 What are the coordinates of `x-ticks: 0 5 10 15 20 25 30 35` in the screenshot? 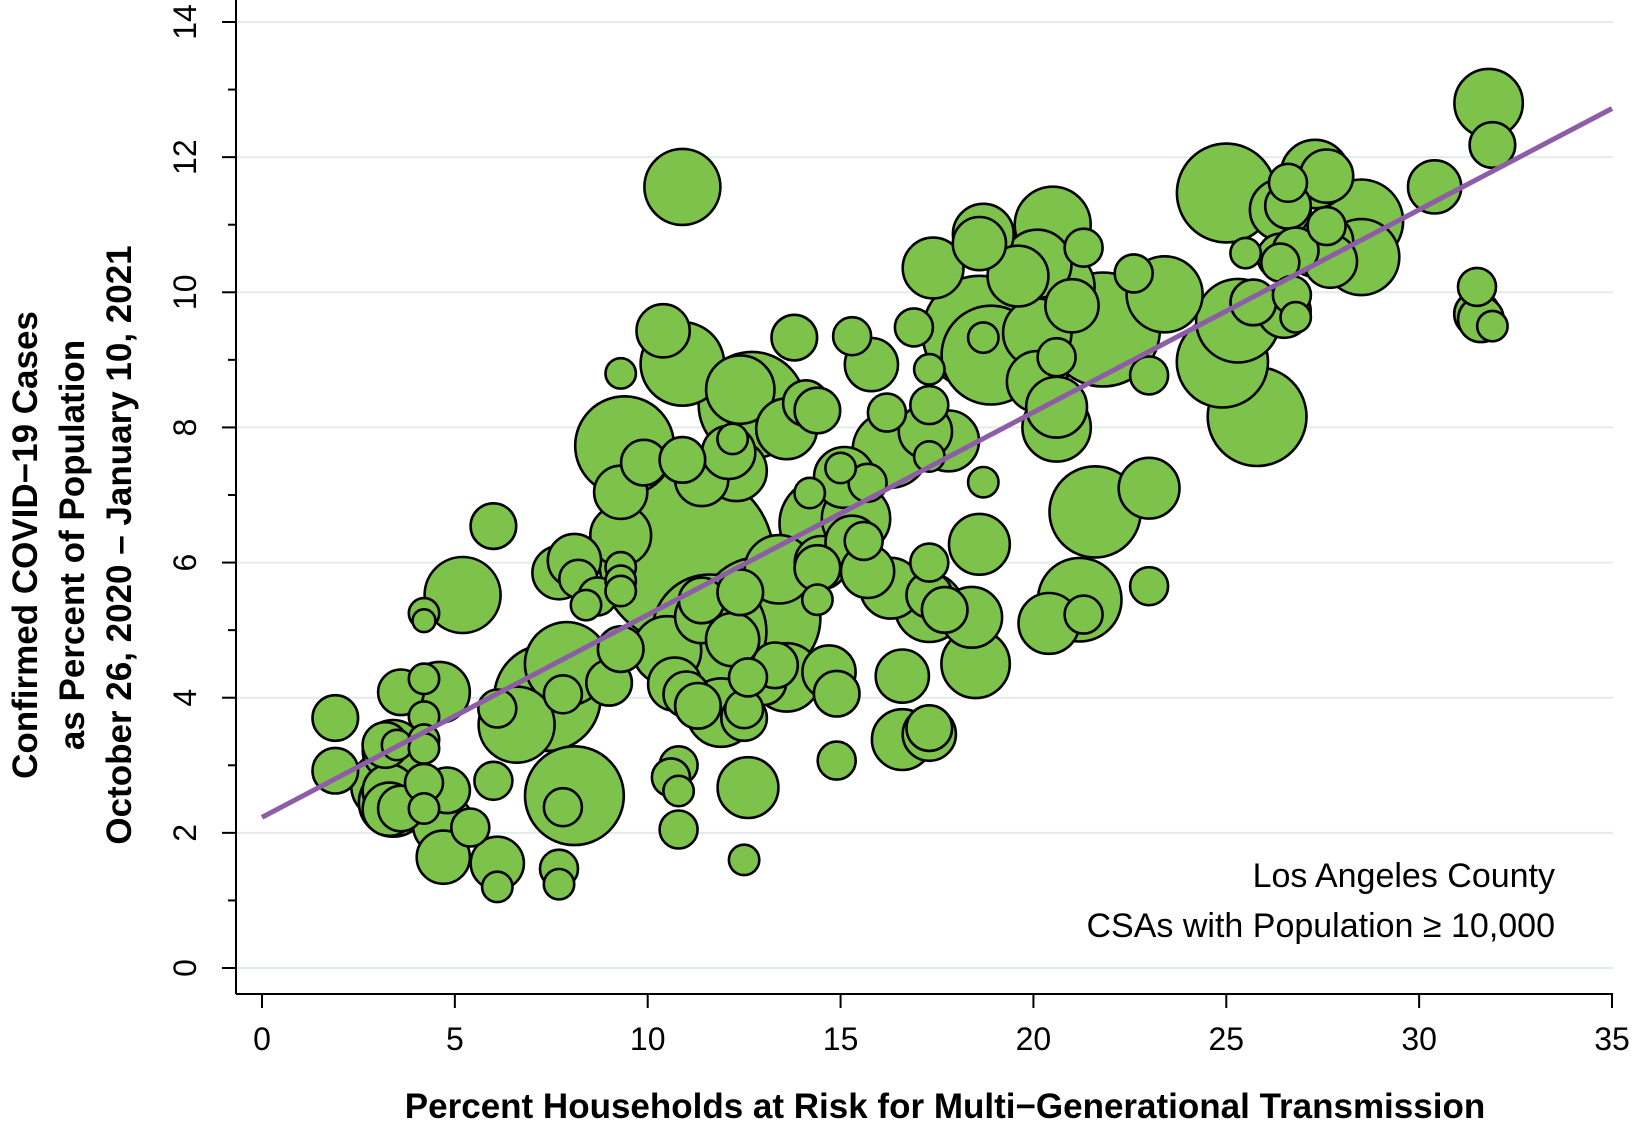 It's located at (941, 1025).